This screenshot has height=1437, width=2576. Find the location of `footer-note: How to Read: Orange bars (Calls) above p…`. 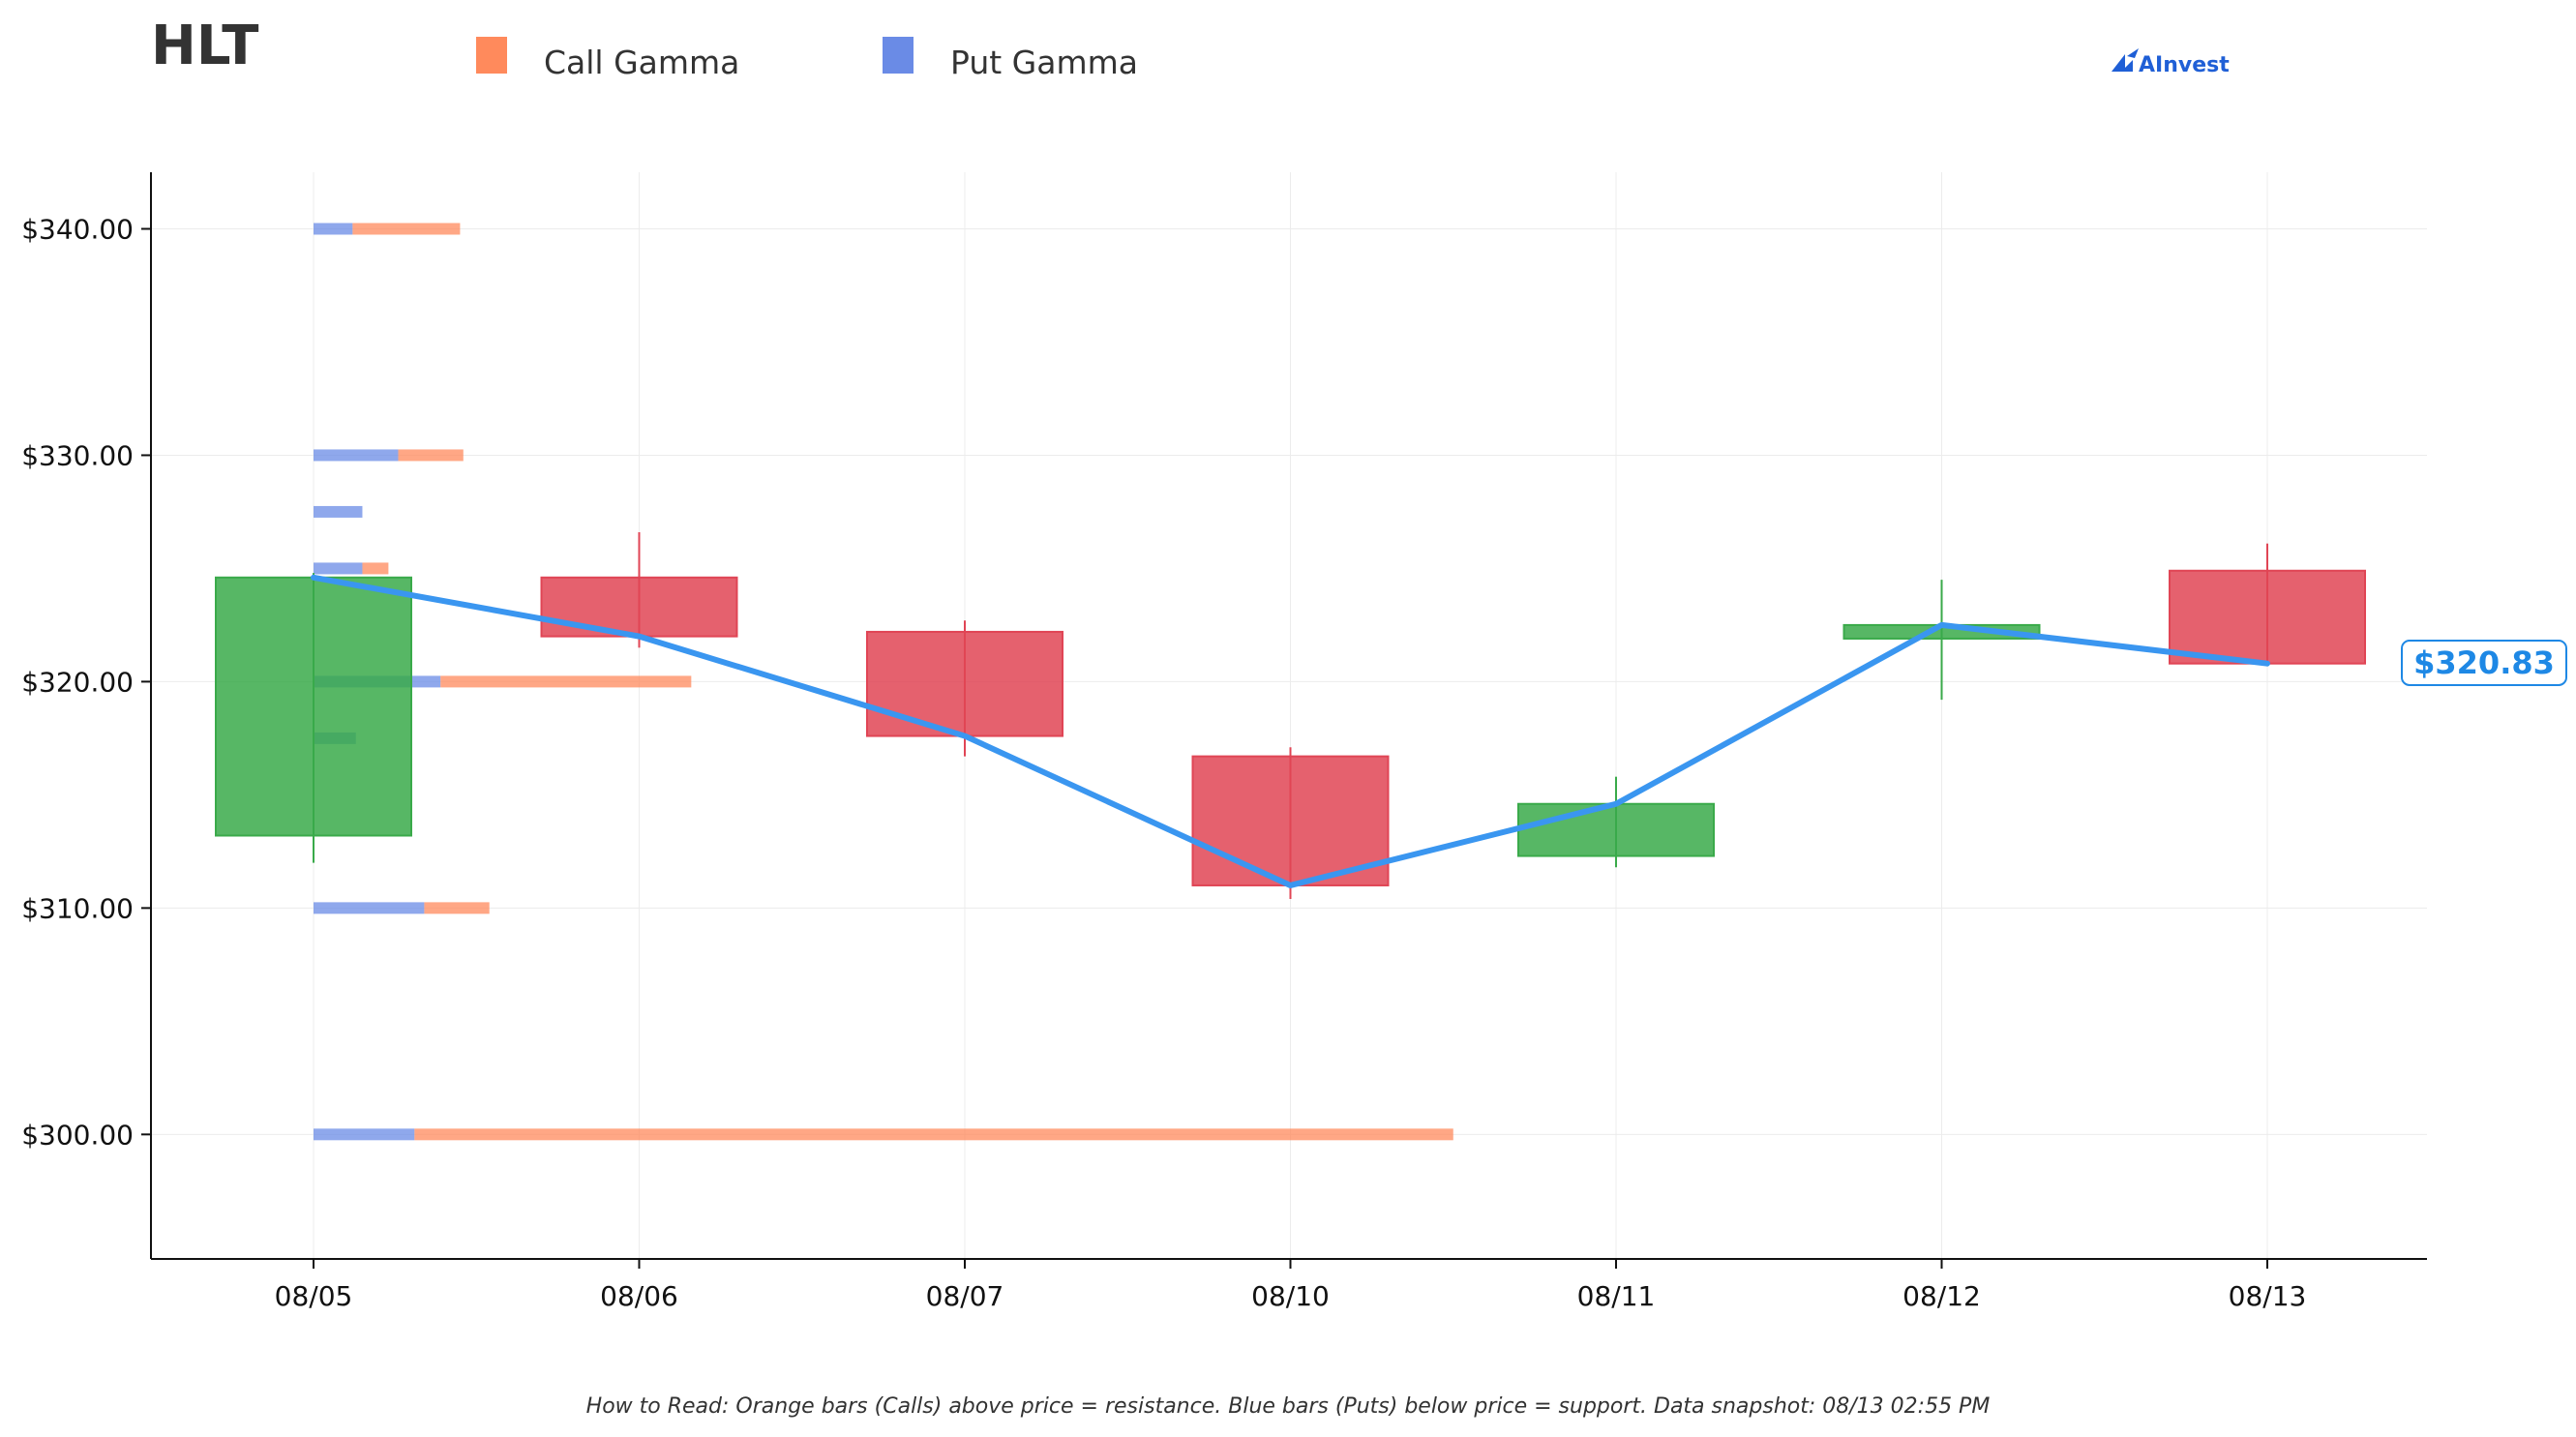

footer-note: How to Read: Orange bars (Calls) above p… is located at coordinates (1288, 1406).